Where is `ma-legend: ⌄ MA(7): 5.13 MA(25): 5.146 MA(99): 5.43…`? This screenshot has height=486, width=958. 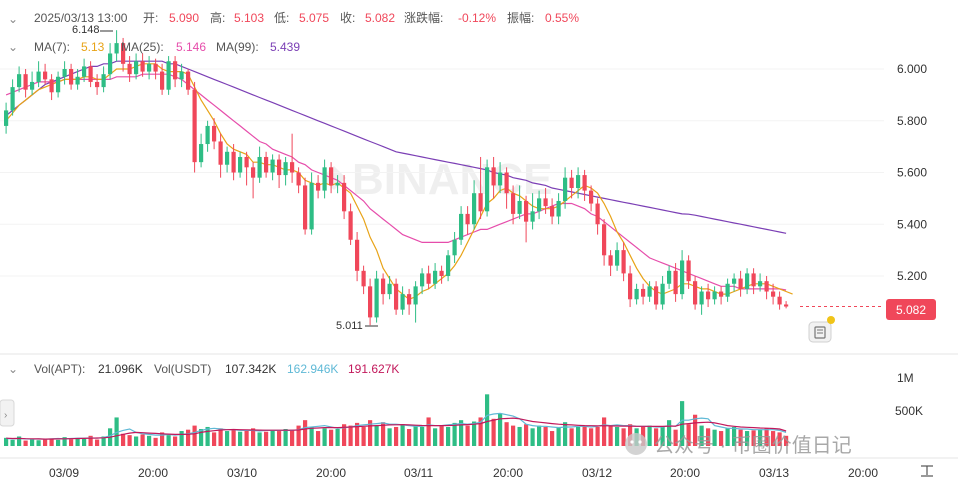 ma-legend: ⌄ MA(7): 5.13 MA(25): 5.146 MA(99): 5.43… is located at coordinates (154, 47).